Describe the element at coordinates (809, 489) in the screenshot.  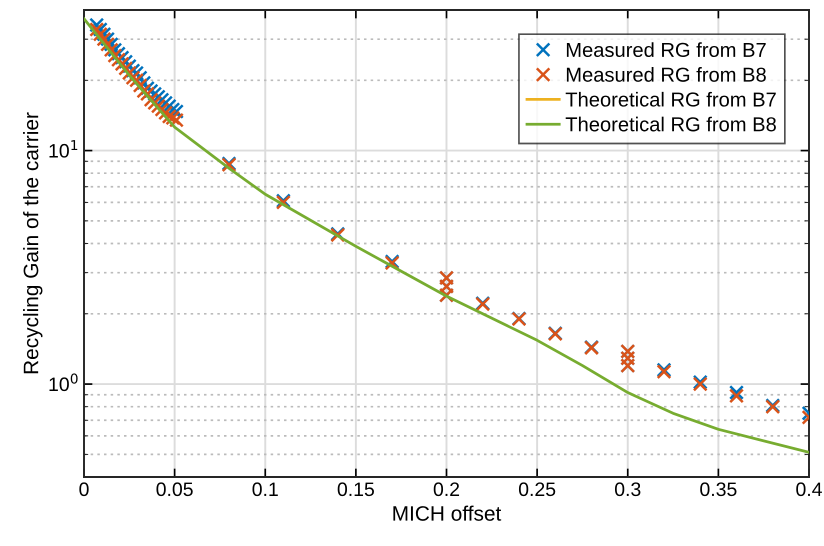
I see `x-tick-label: 0.4` at that location.